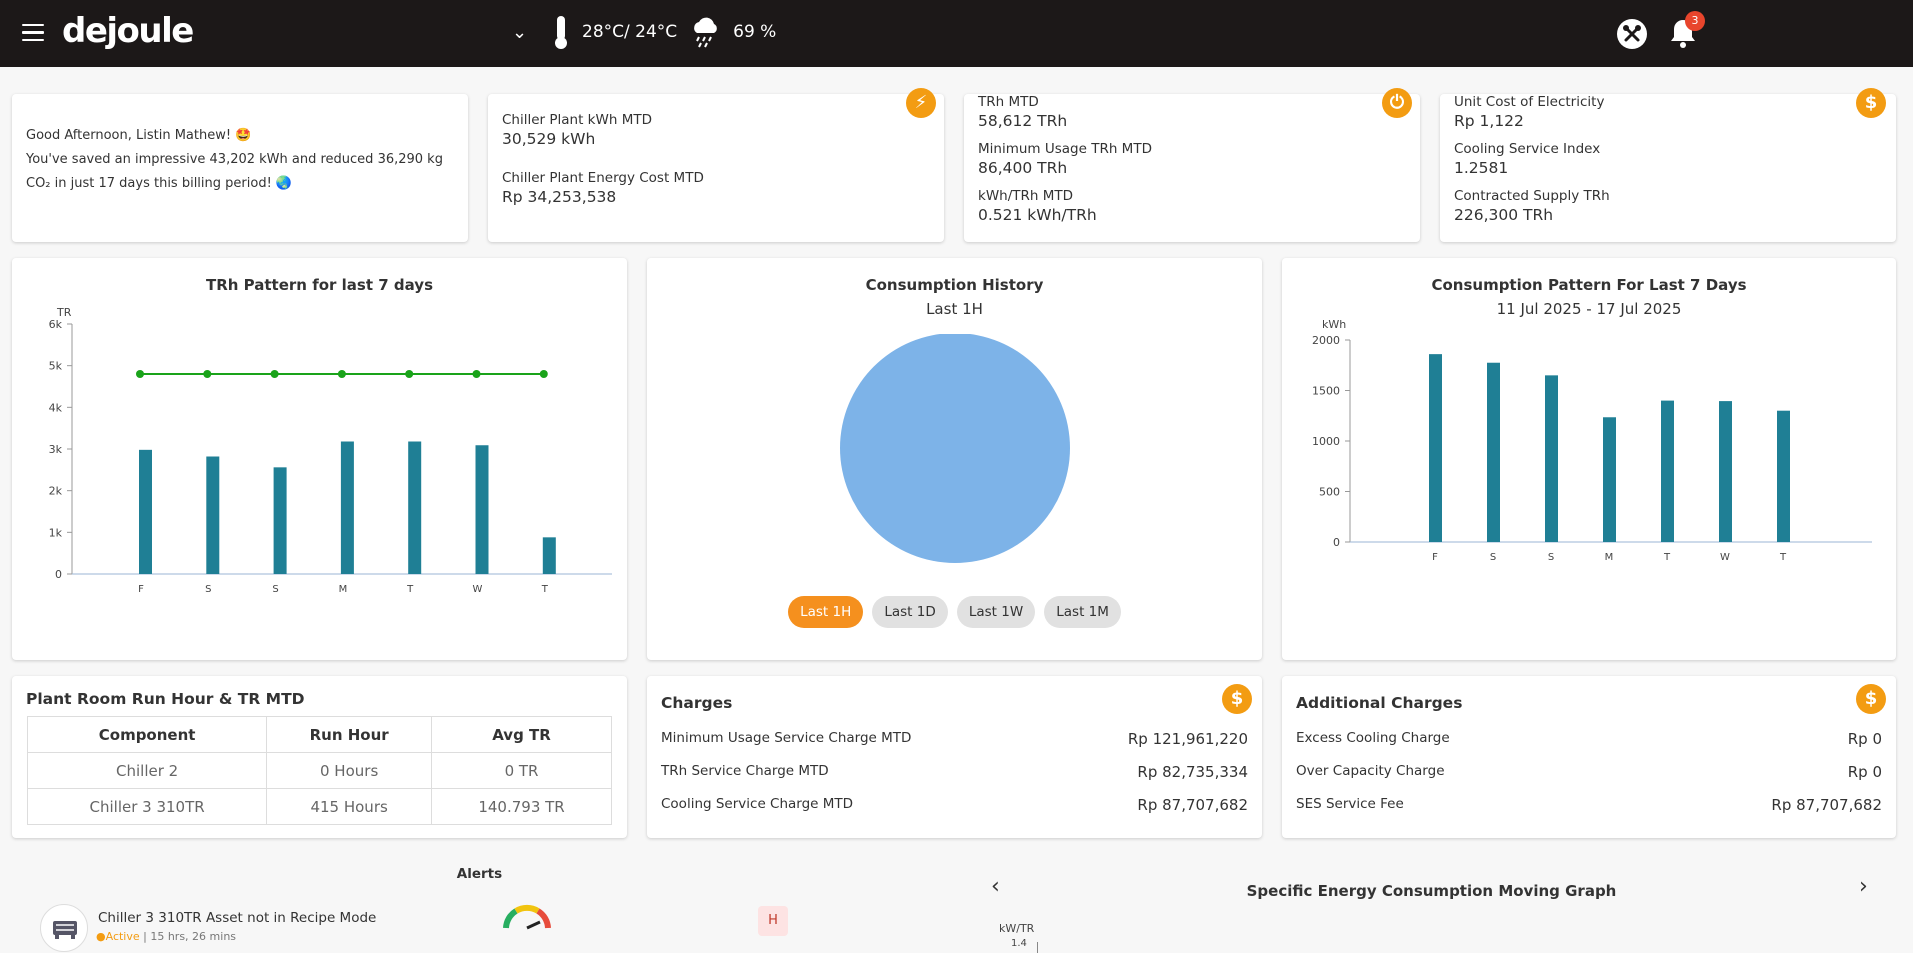 The height and width of the screenshot is (953, 1913). Describe the element at coordinates (1871, 699) in the screenshot. I see `dollar-icon: $` at that location.